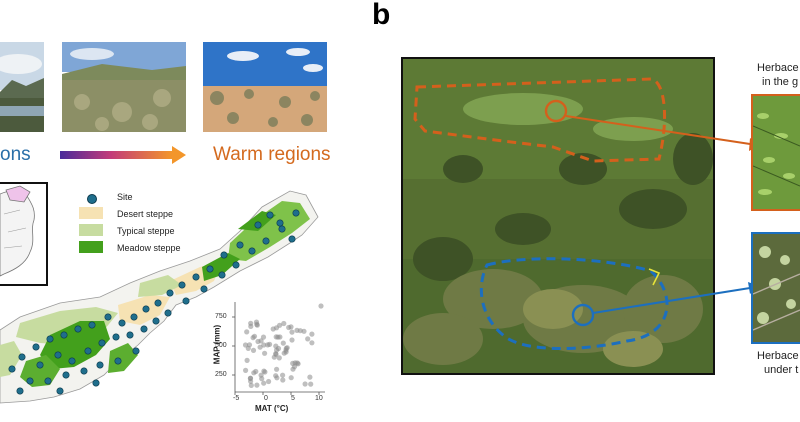 The width and height of the screenshot is (800, 422). I want to click on scatter-xlabel: MAT (°C), so click(272, 408).